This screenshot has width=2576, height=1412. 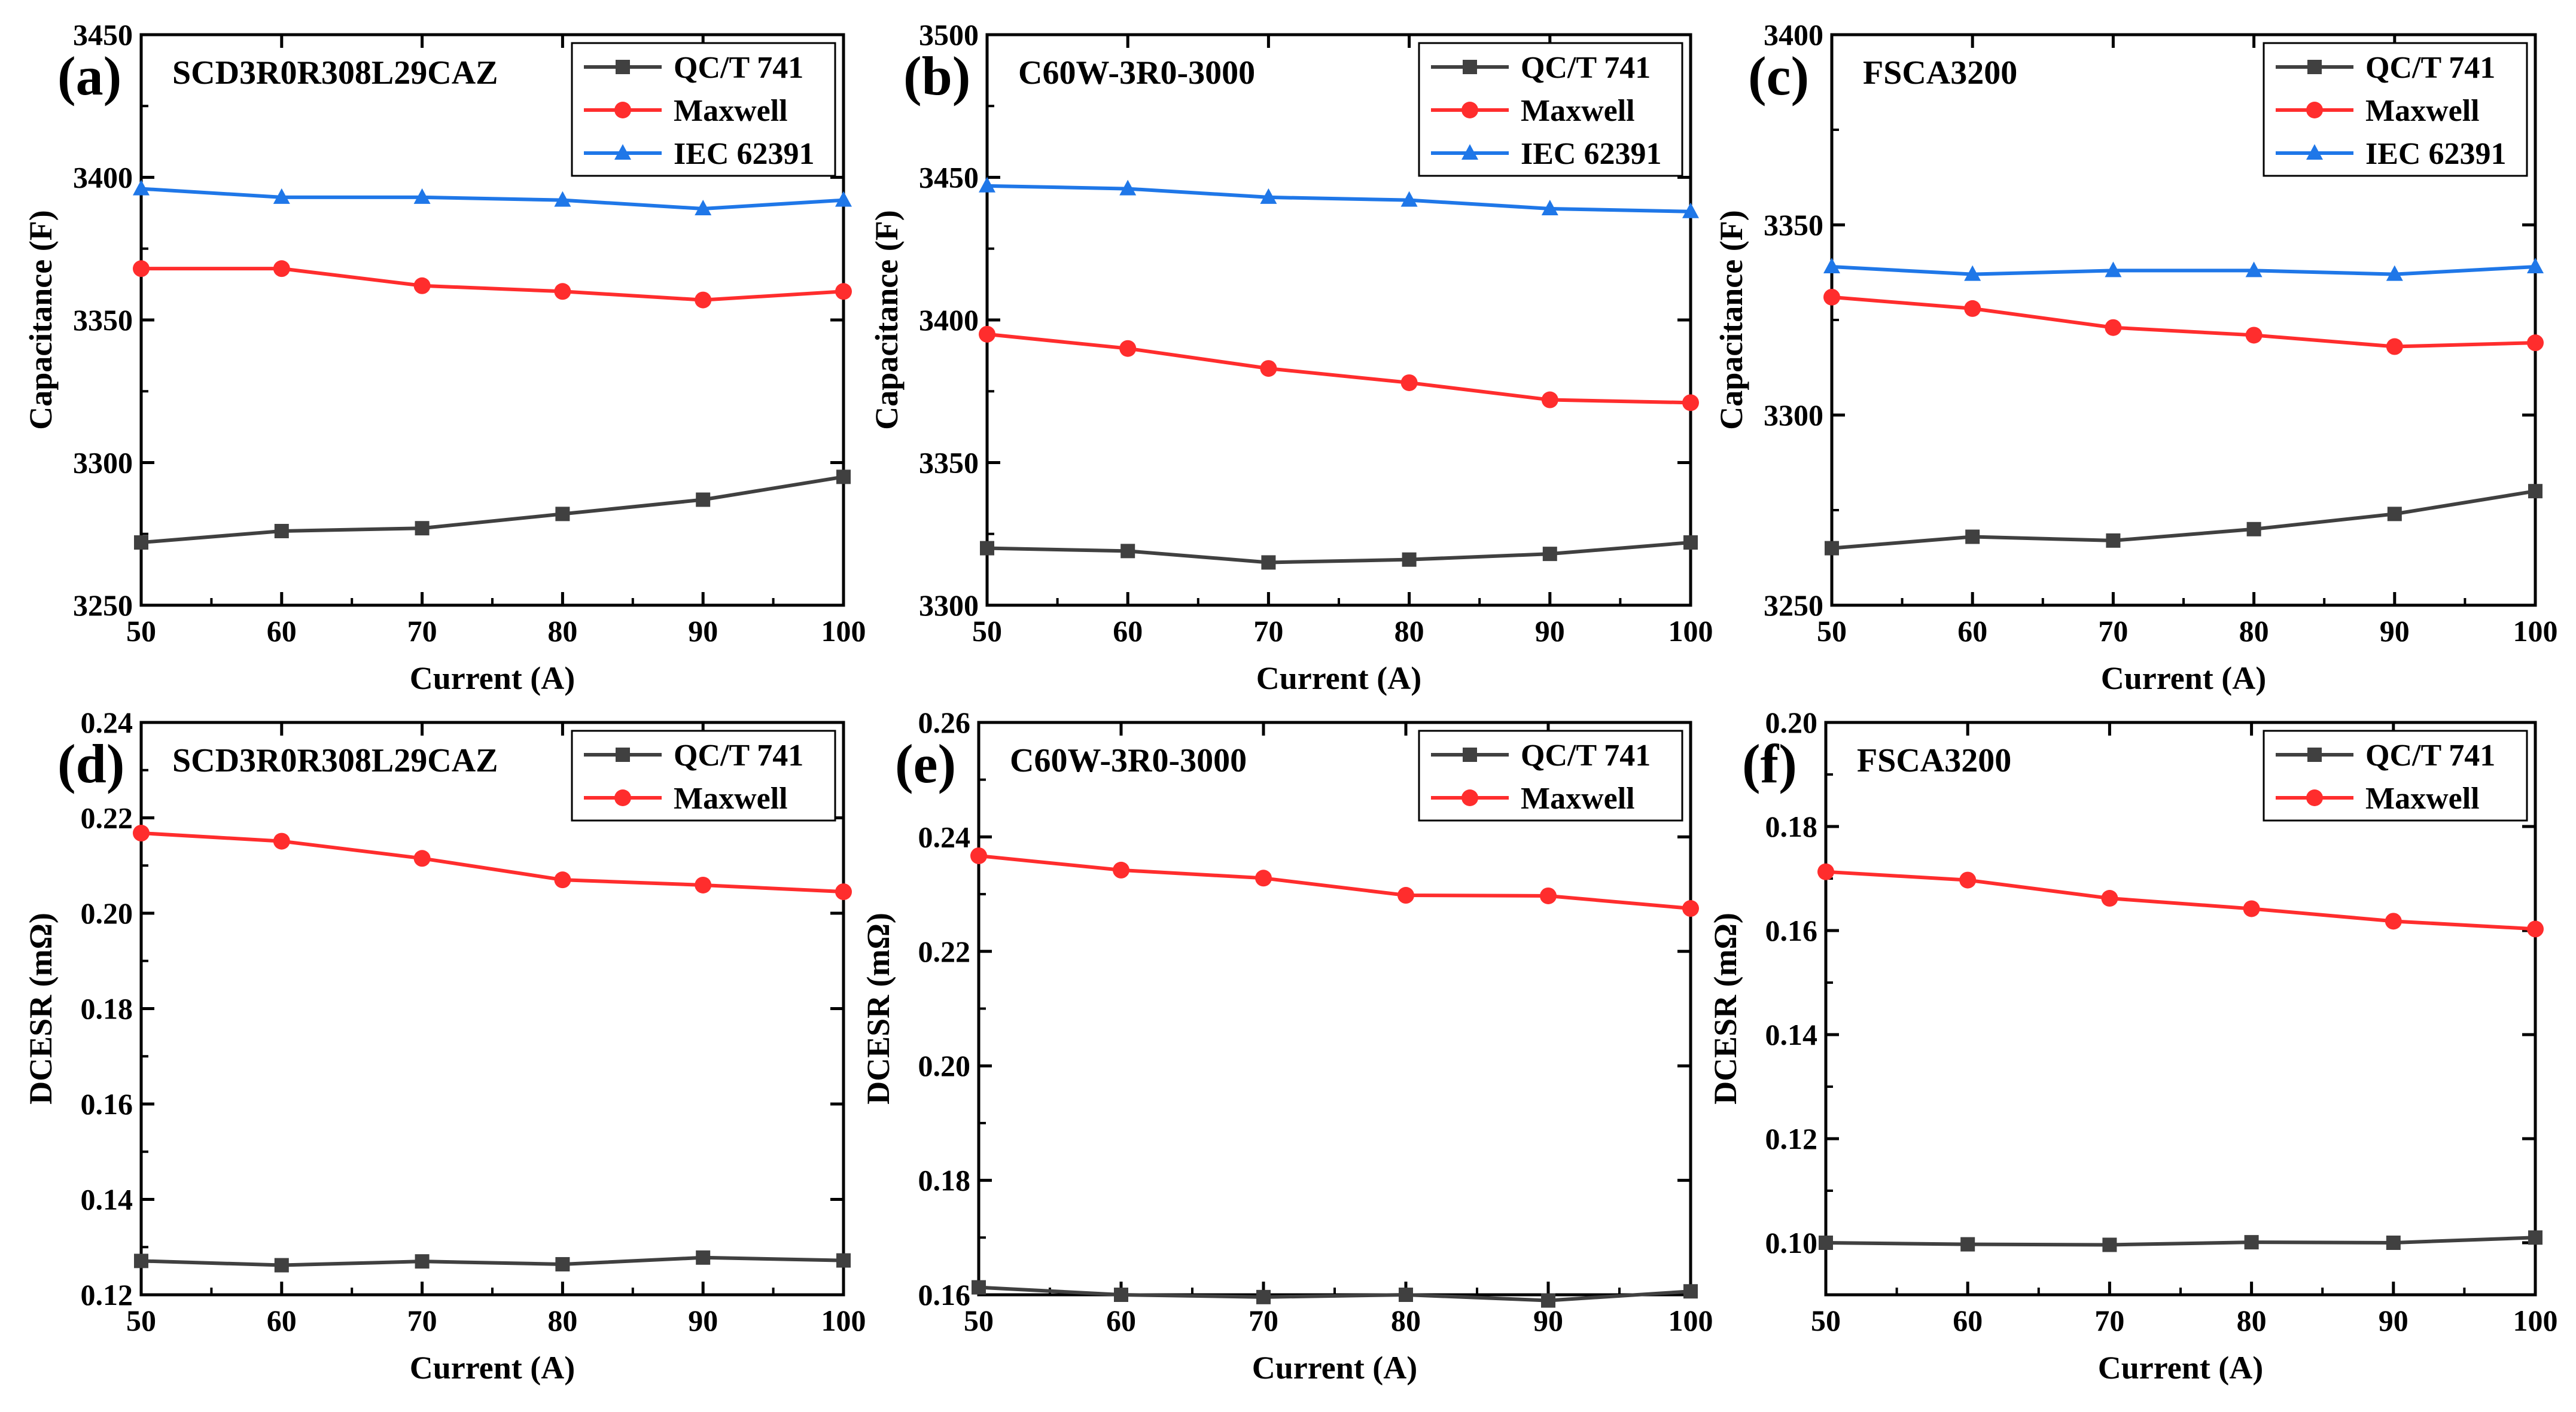 What do you see at coordinates (1972, 631) in the screenshot?
I see `x-tick-label: 60` at bounding box center [1972, 631].